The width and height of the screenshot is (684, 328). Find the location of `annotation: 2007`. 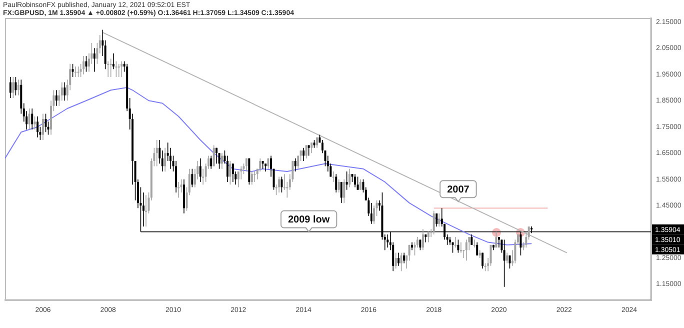

annotation: 2007 is located at coordinates (458, 190).